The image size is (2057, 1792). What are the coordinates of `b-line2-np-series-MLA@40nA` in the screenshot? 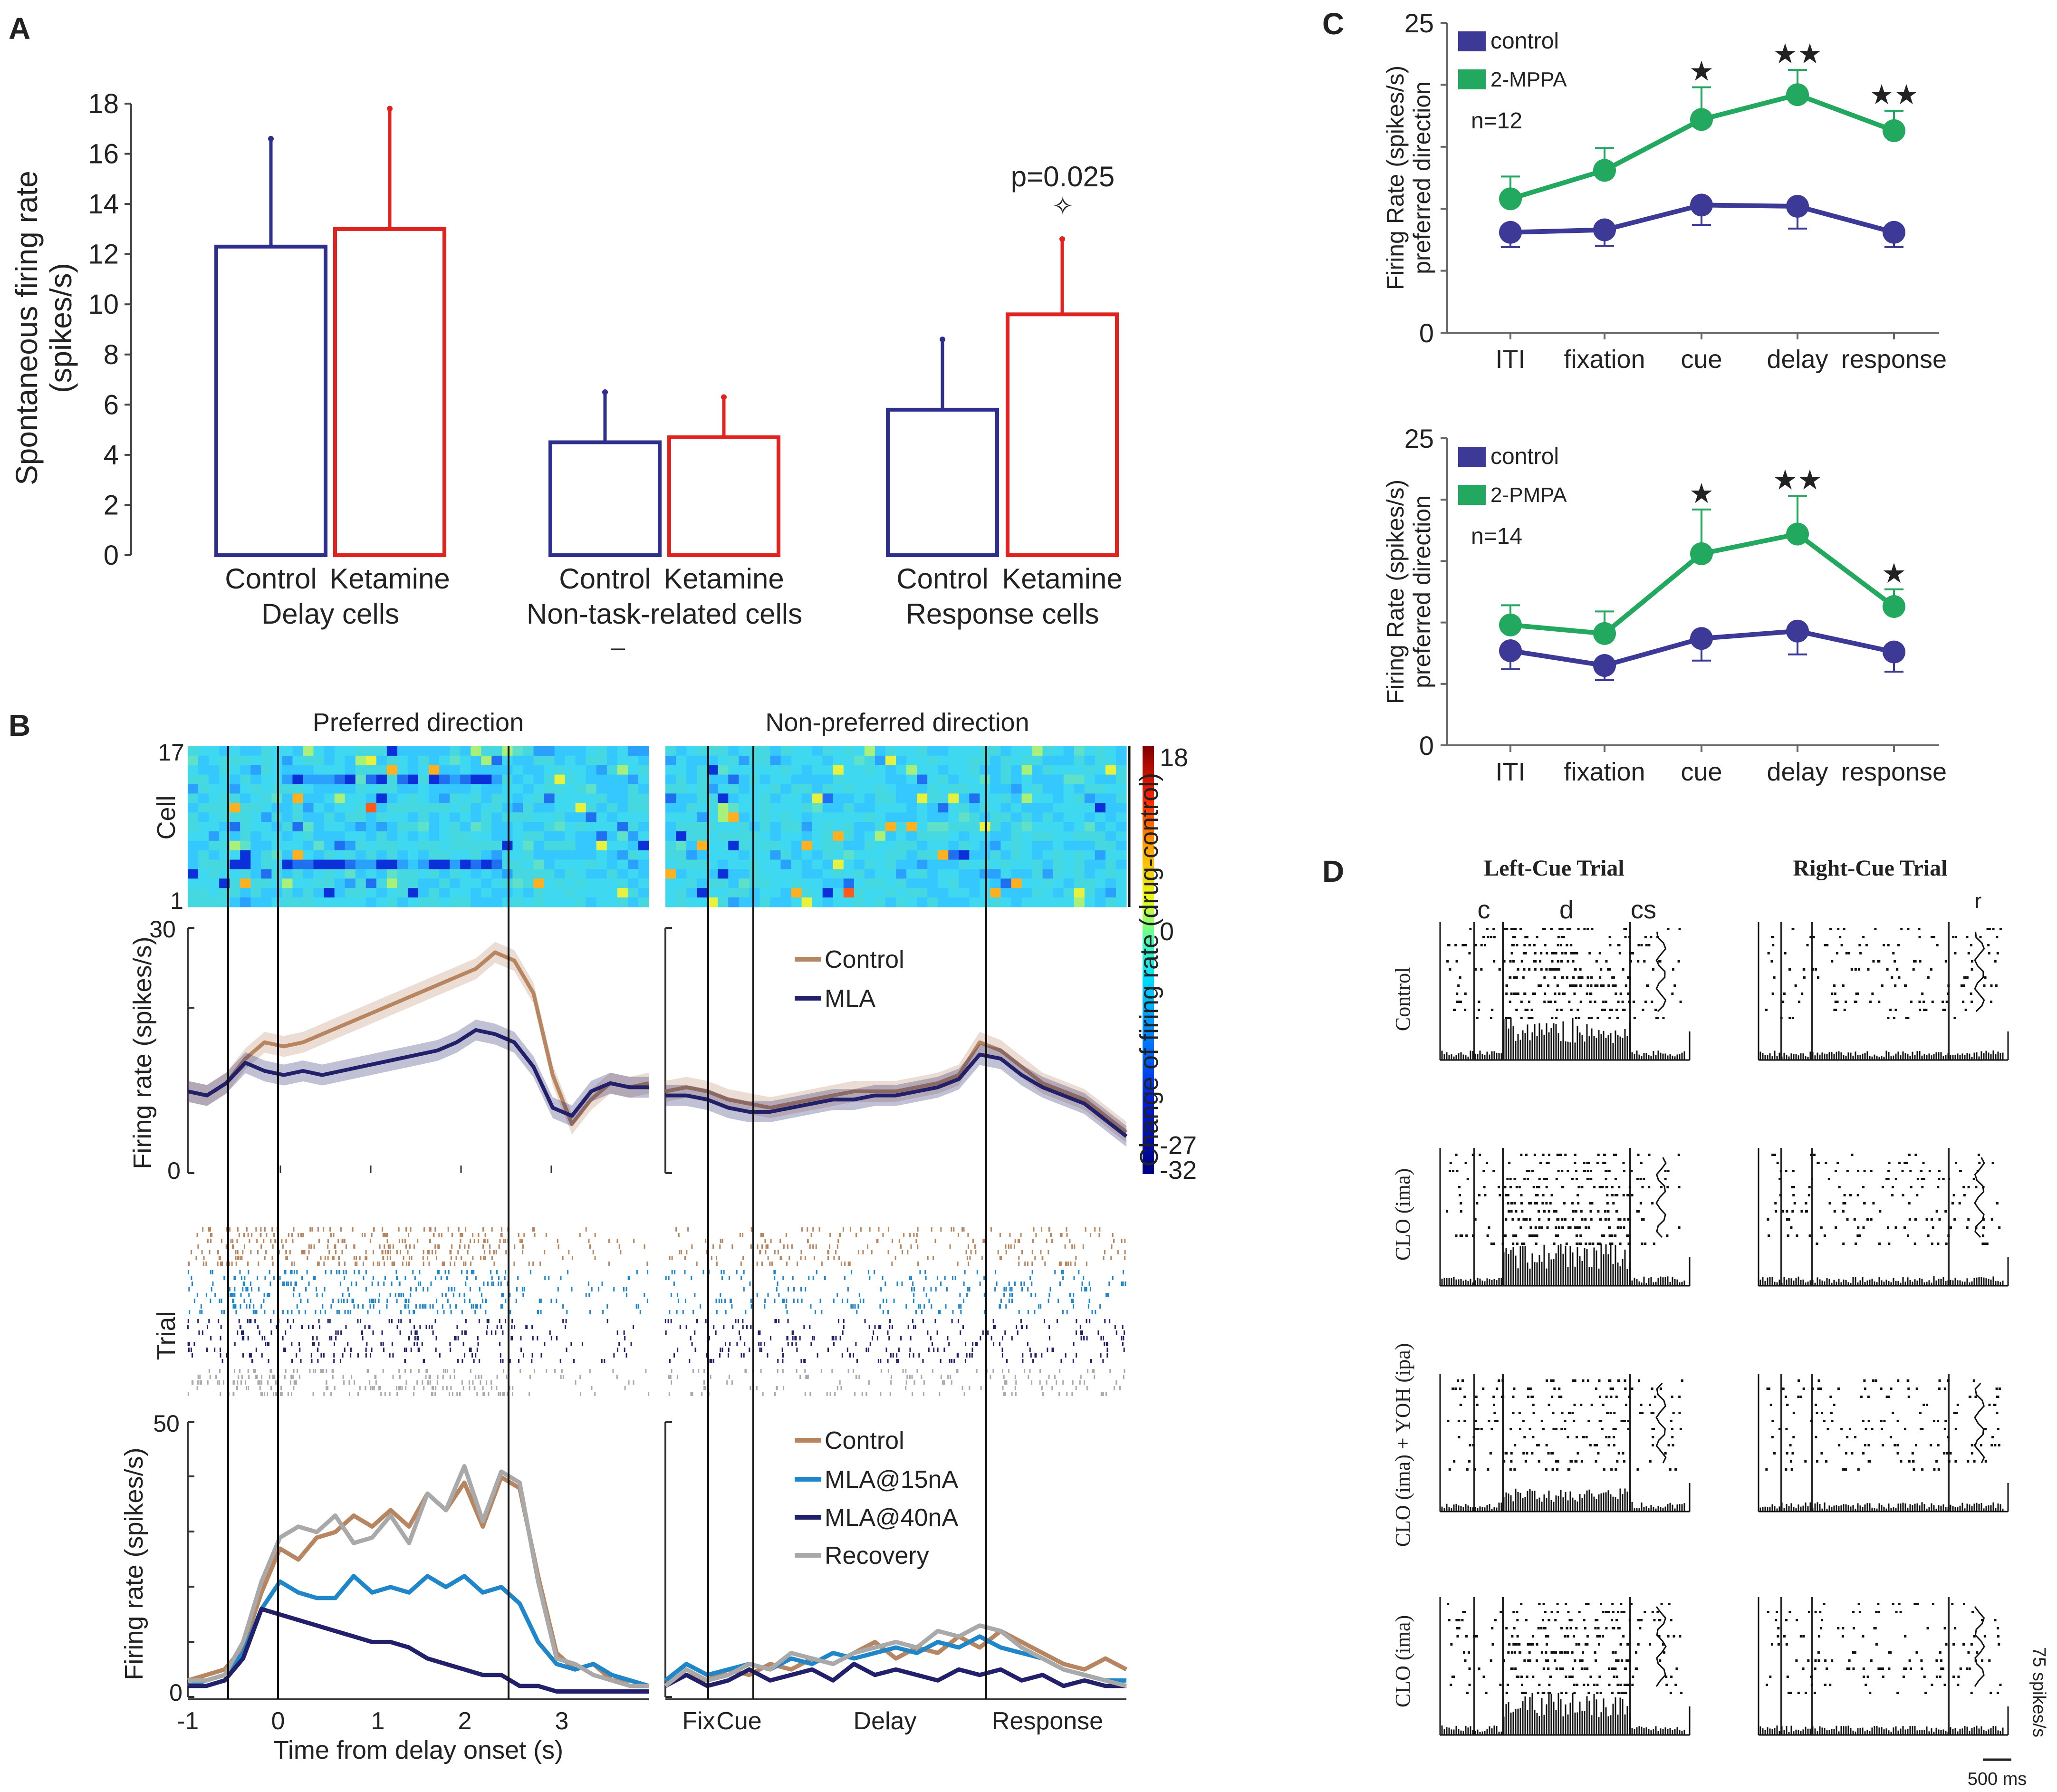 It's located at (895, 1675).